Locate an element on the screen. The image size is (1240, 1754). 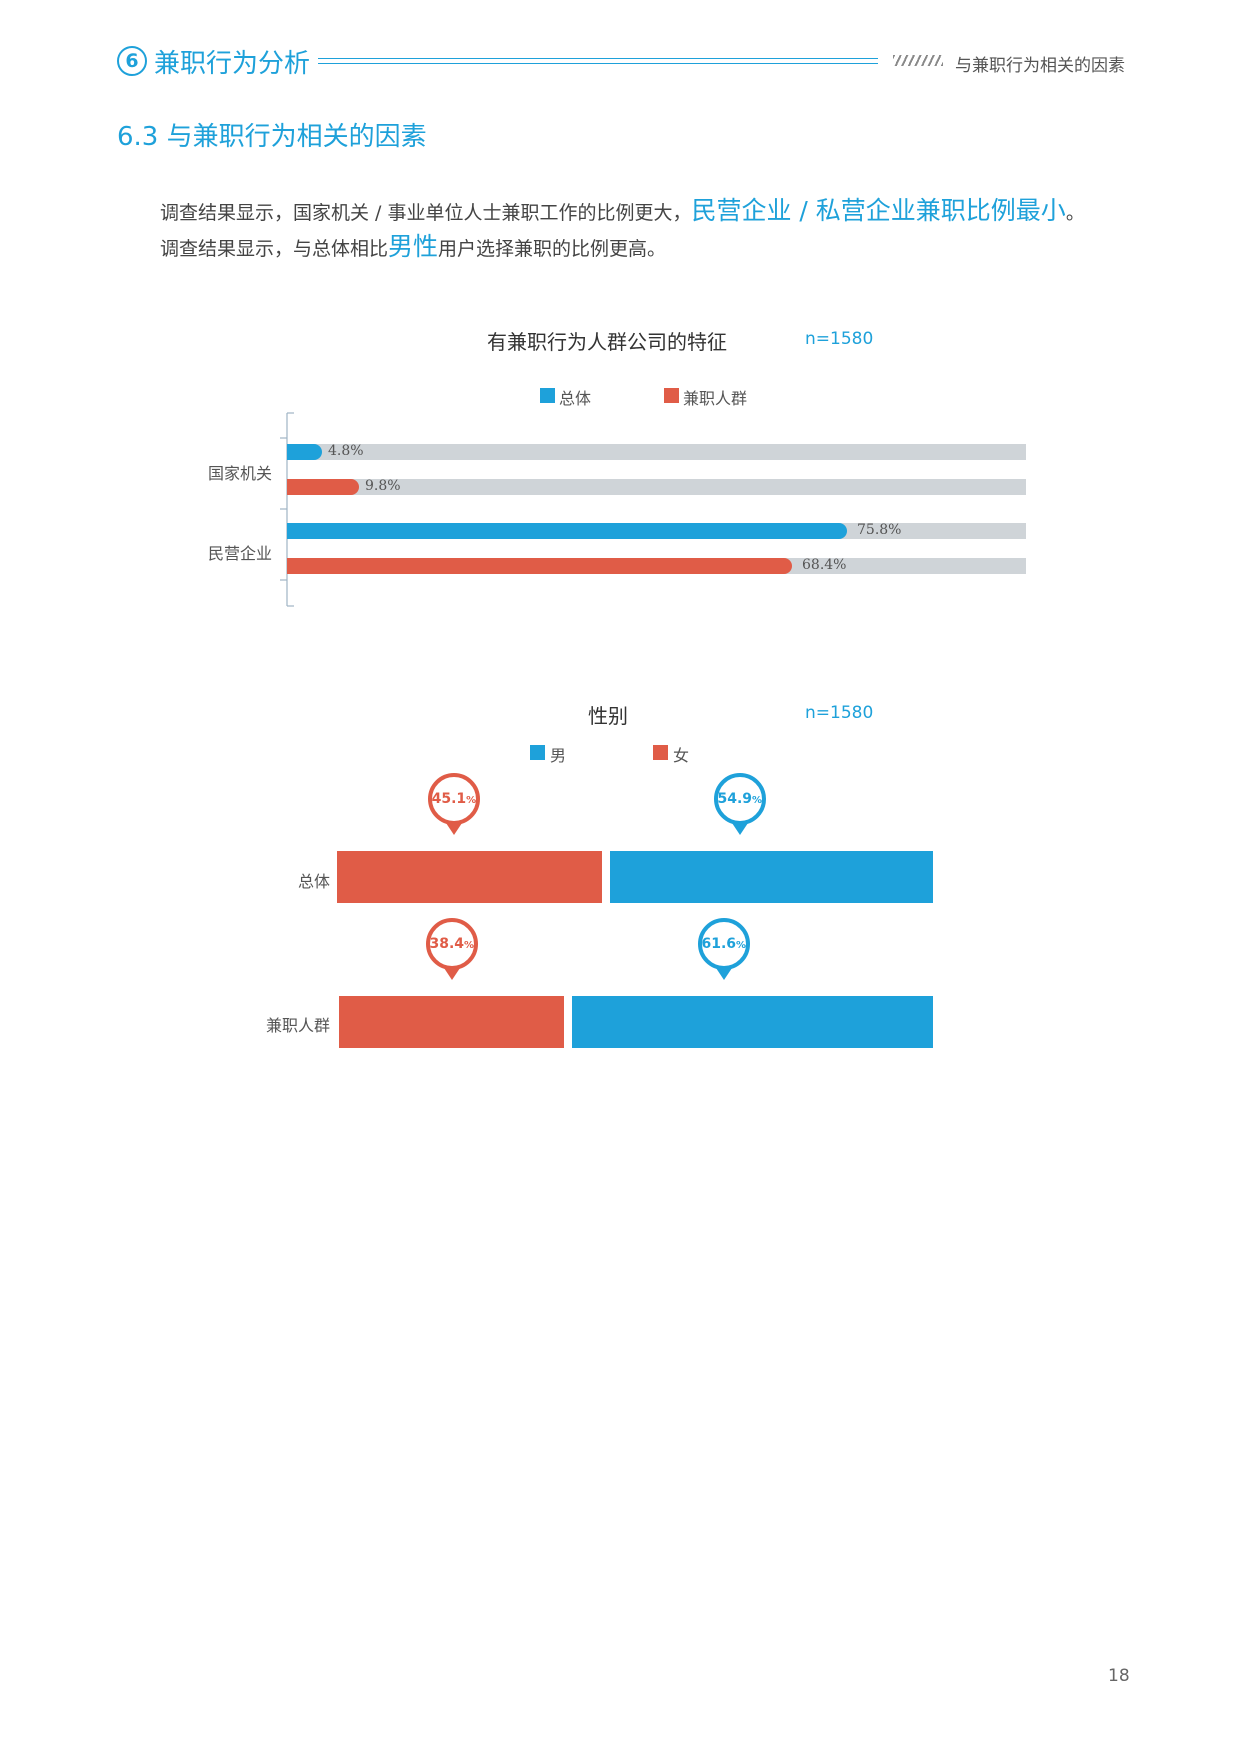
chart2-title: 性别 is located at coordinates (608, 716).